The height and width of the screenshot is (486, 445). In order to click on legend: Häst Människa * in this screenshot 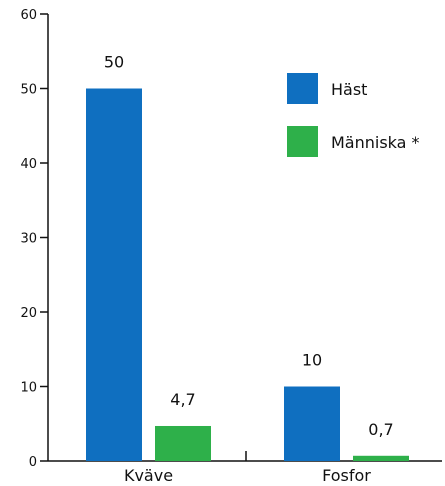, I will do `click(353, 115)`.